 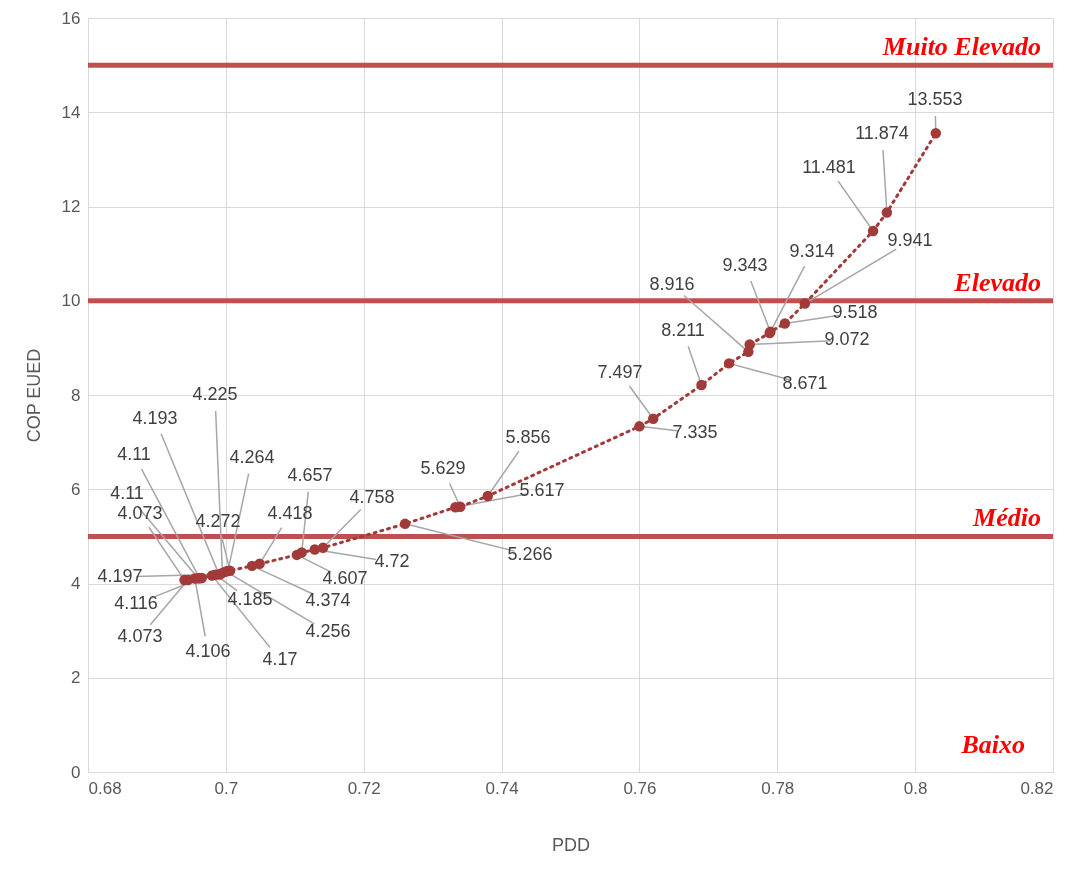 I want to click on annotation: 8.211, so click(x=683, y=330).